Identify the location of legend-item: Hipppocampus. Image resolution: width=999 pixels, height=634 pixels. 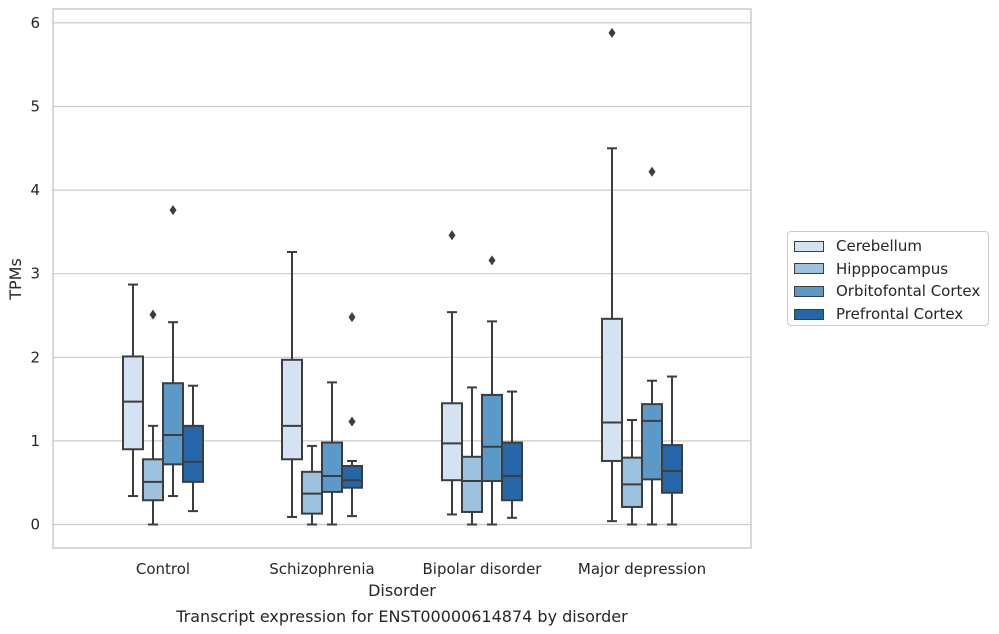
(891, 269).